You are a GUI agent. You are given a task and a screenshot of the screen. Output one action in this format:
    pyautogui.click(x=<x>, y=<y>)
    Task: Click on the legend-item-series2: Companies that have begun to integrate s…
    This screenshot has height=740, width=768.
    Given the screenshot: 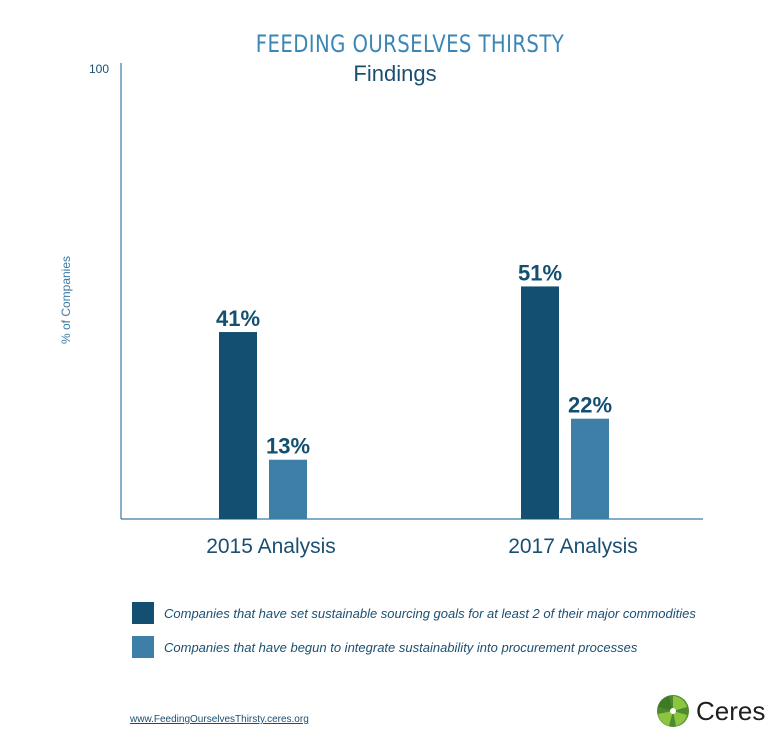 What is the action you would take?
    pyautogui.click(x=414, y=647)
    